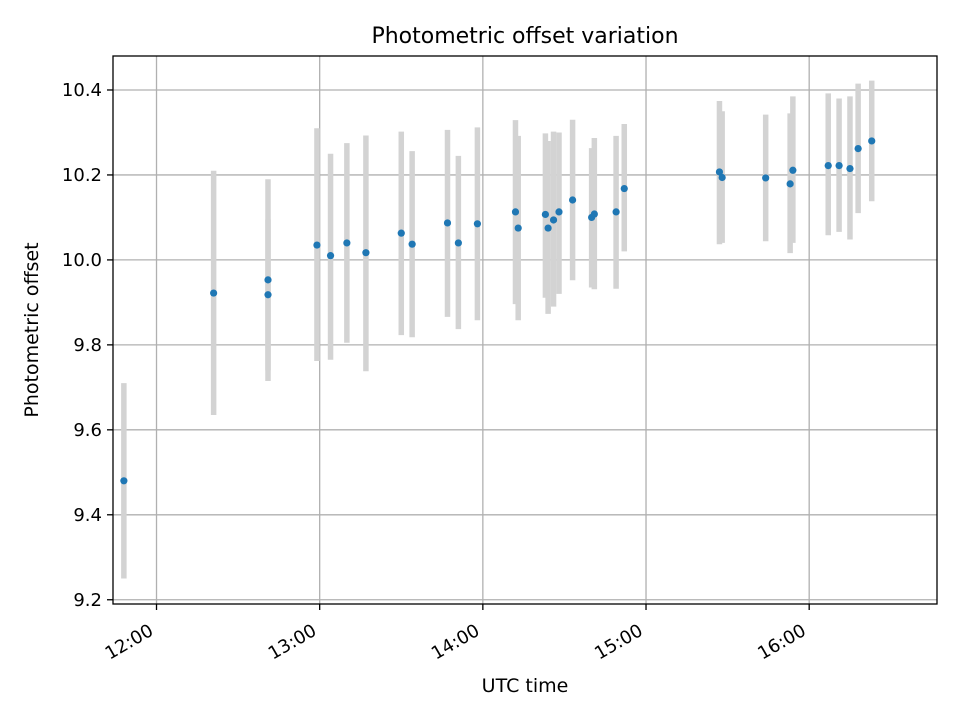 Image resolution: width=960 pixels, height=720 pixels. I want to click on y-axis-ticks: 9.2 9.4 9.6 9.8 10.0 10.2 10.4, so click(87, 345).